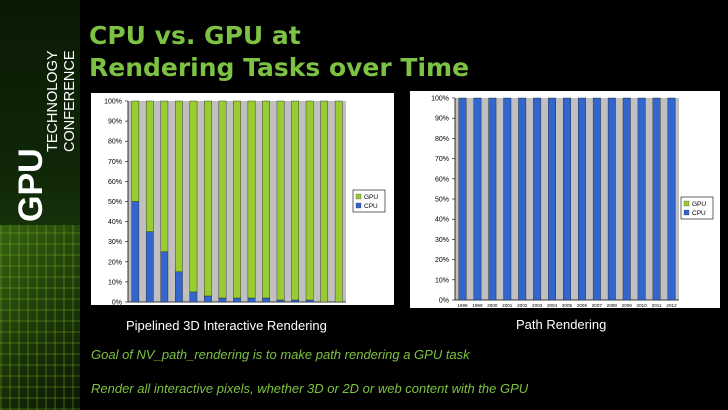 The height and width of the screenshot is (410, 728). I want to click on x-tick-label: 1999, so click(477, 305).